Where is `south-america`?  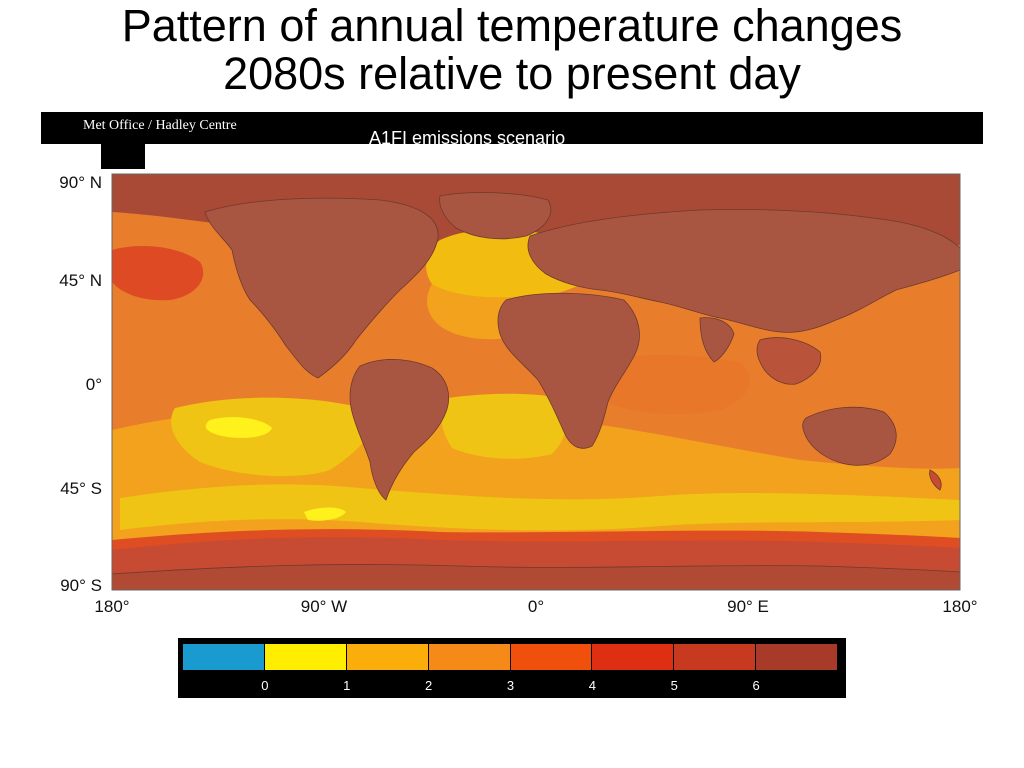 south-america is located at coordinates (399, 430).